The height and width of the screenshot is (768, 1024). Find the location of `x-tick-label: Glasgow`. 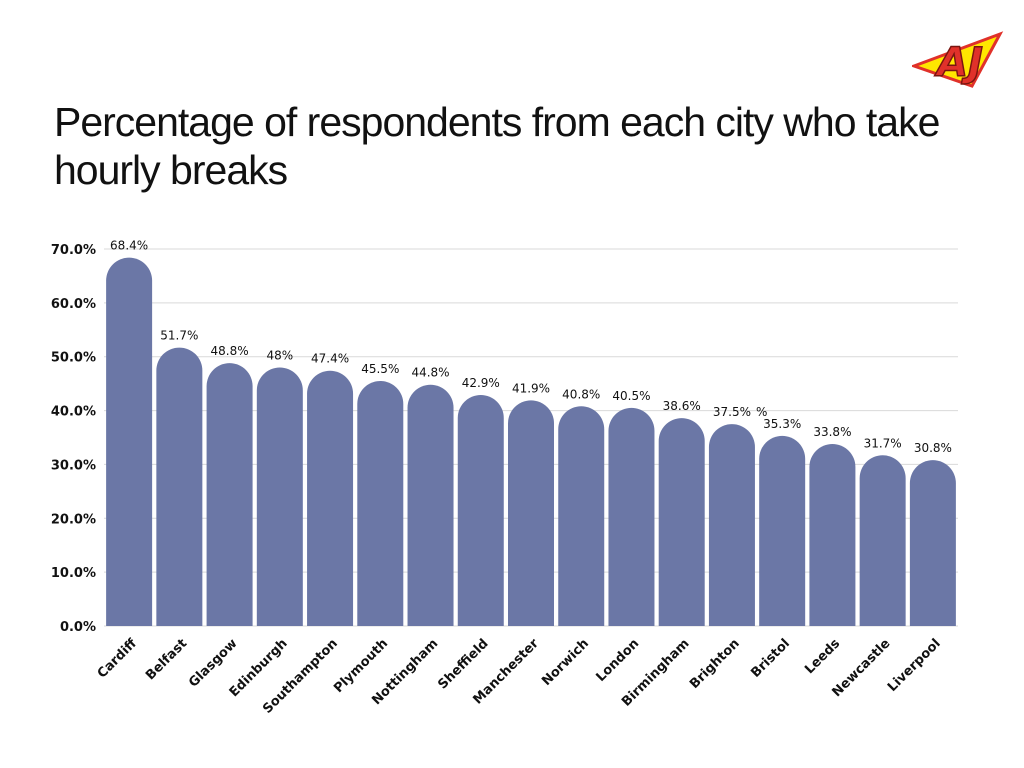

x-tick-label: Glasgow is located at coordinates (213, 663).